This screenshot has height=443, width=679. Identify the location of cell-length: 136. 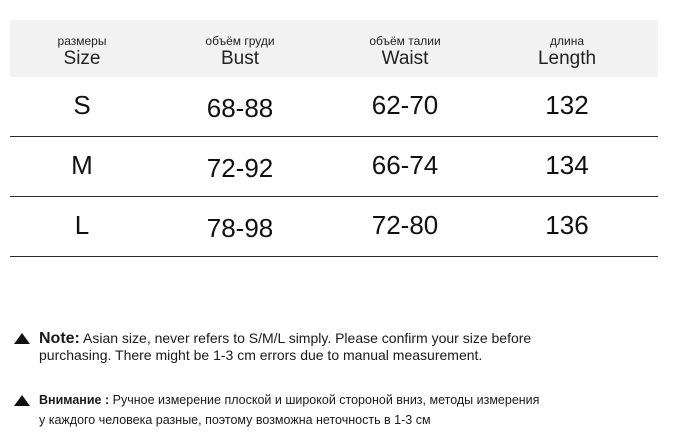
(567, 225).